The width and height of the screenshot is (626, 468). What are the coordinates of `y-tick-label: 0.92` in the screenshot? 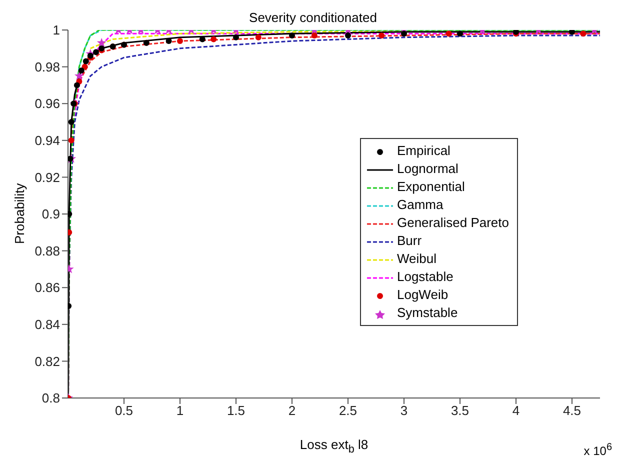 It's located at (47, 177).